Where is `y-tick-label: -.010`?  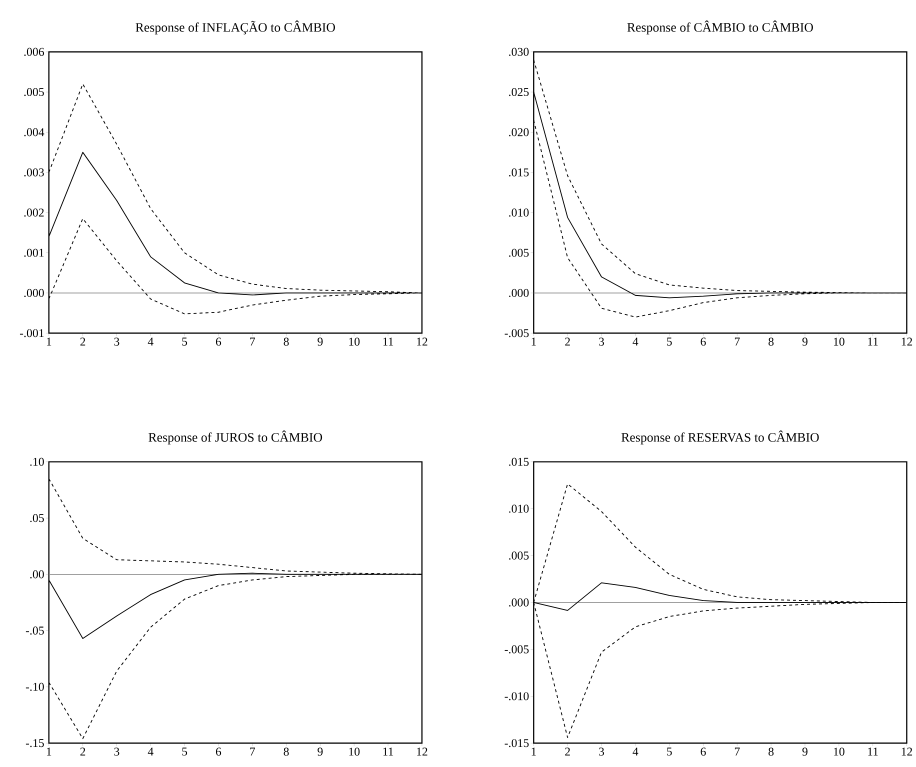 y-tick-label: -.010 is located at coordinates (516, 696).